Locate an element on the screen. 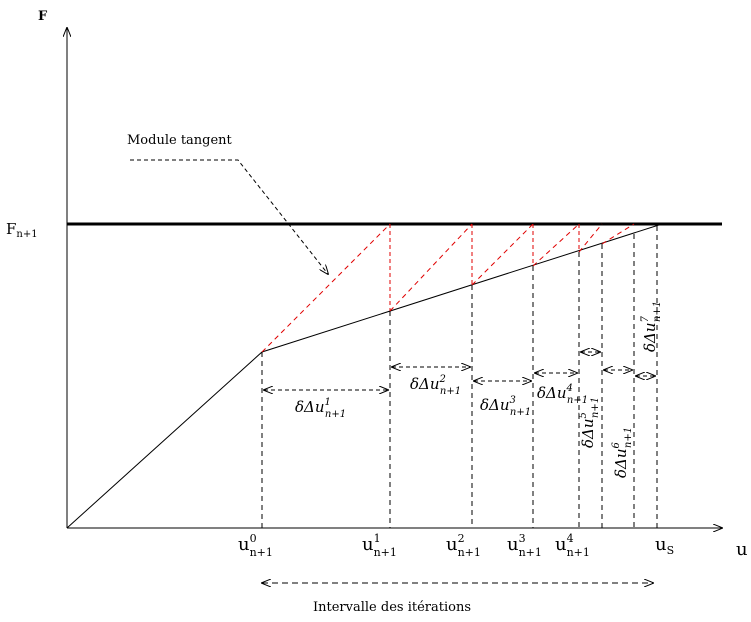 Image resolution: width=751 pixels, height=622 pixels. tangent-module-label: Module tangent is located at coordinates (180, 140).